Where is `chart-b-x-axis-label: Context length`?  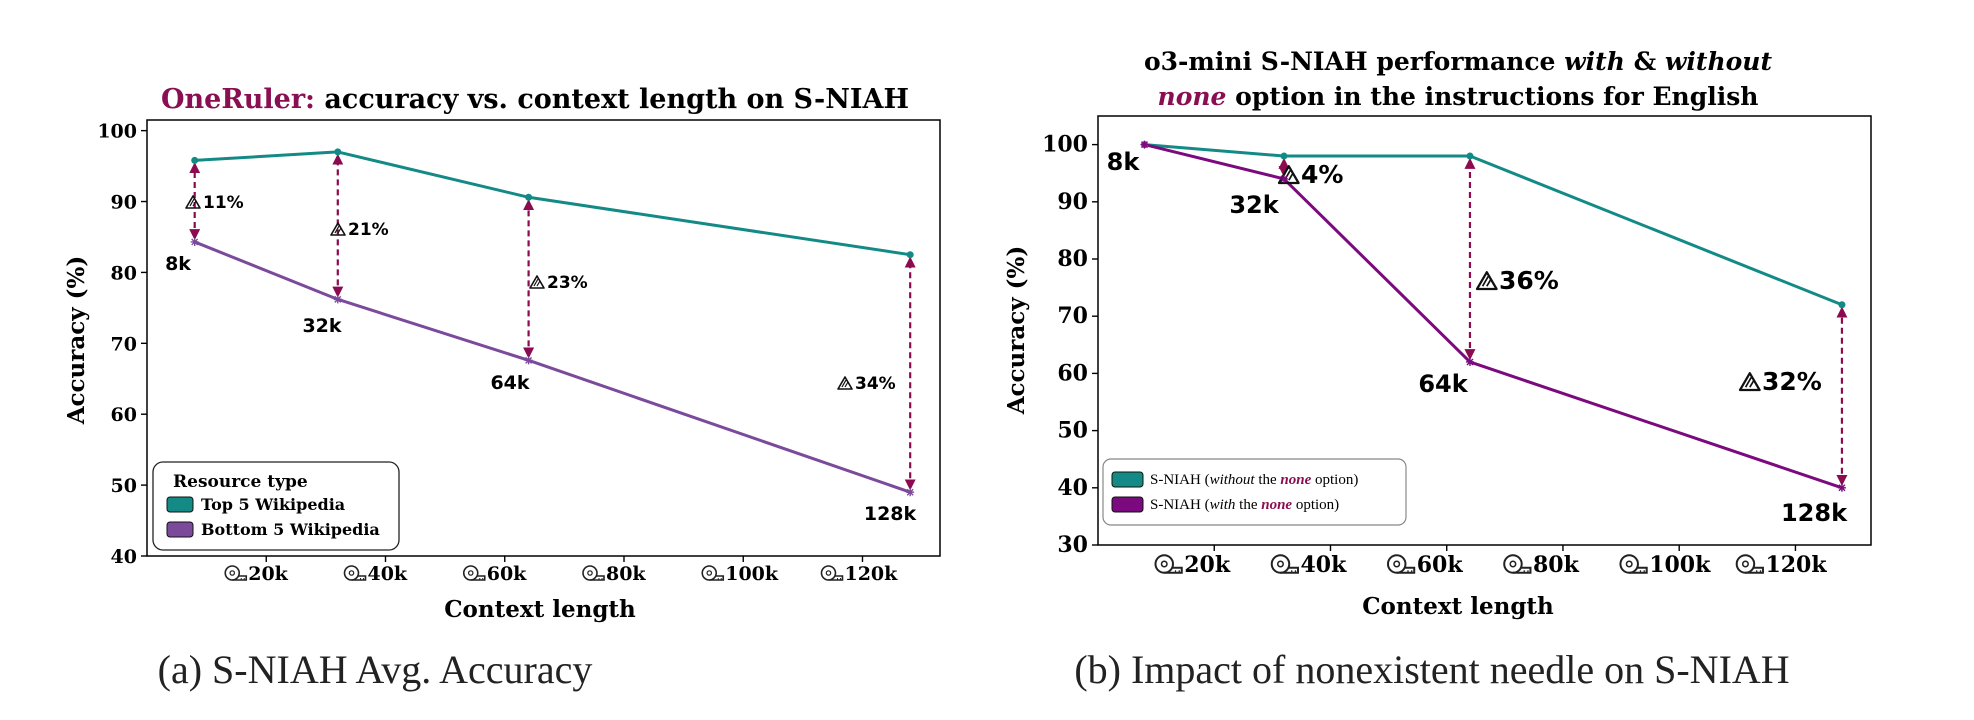
chart-b-x-axis-label: Context length is located at coordinates (1458, 606).